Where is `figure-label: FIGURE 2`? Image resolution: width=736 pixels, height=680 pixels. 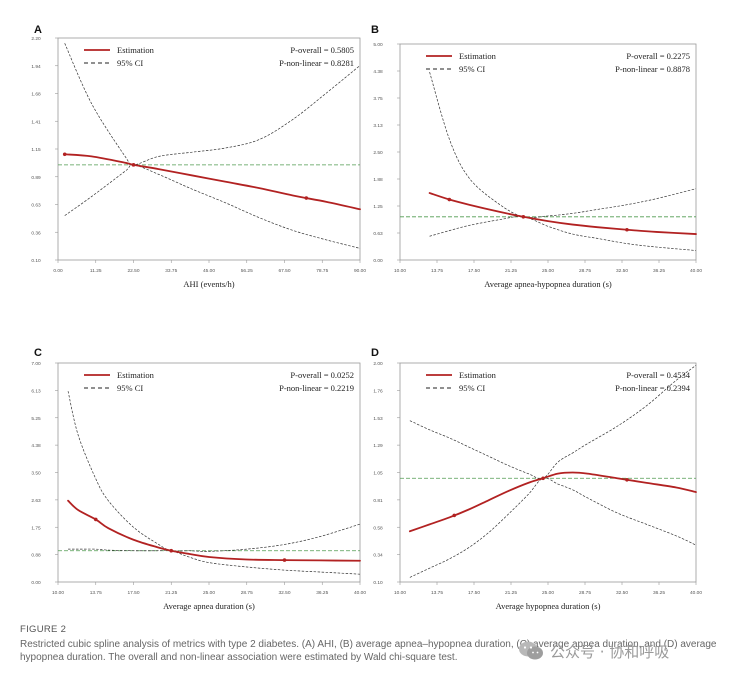
figure-label: FIGURE 2 is located at coordinates (43, 629).